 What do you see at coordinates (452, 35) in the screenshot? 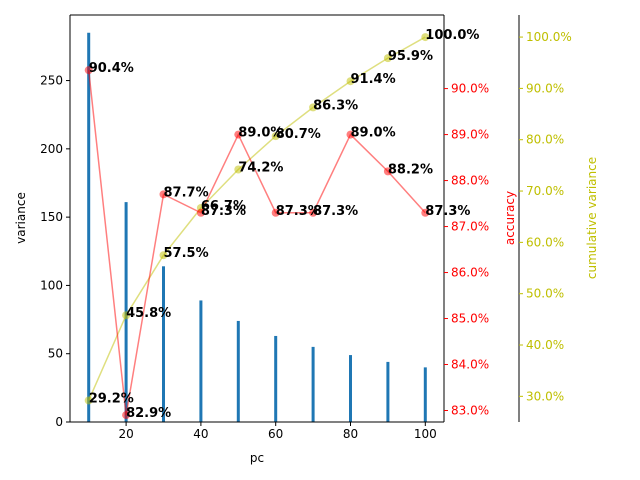
I see `cumulative-variance-label: 100.0%` at bounding box center [452, 35].